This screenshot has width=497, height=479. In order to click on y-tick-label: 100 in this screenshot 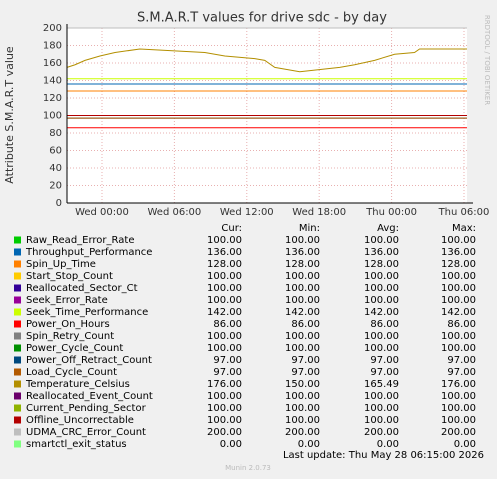, I will do `click(52, 116)`.